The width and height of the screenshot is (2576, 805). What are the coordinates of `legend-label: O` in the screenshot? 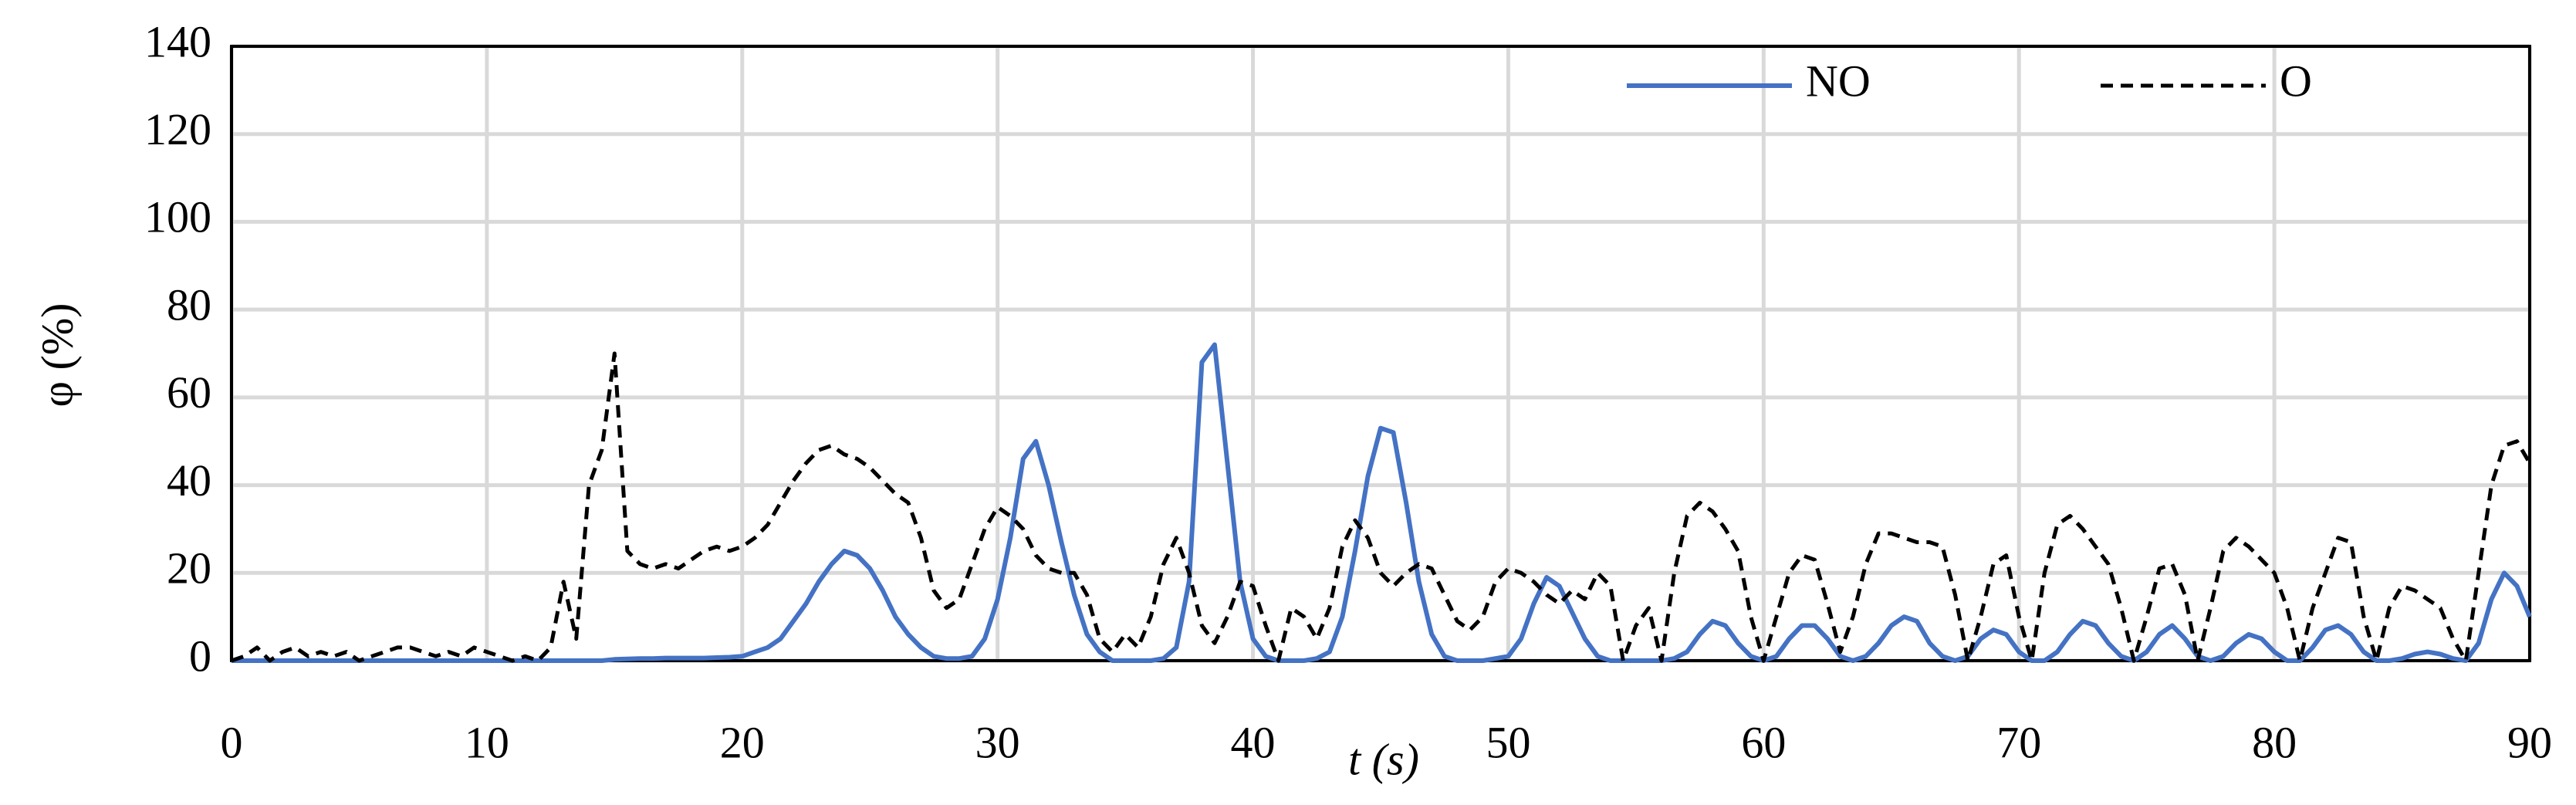 It's located at (2296, 81).